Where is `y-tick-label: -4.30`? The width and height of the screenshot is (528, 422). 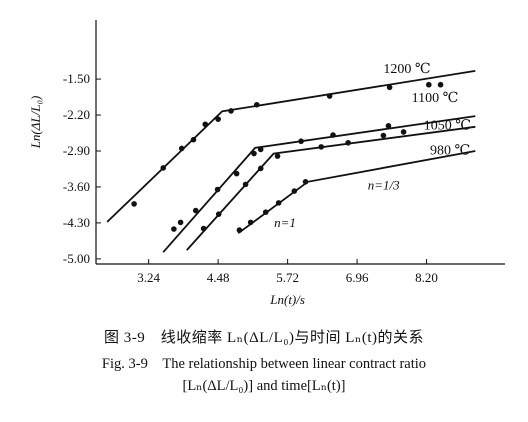 y-tick-label: -4.30 is located at coordinates (76, 222).